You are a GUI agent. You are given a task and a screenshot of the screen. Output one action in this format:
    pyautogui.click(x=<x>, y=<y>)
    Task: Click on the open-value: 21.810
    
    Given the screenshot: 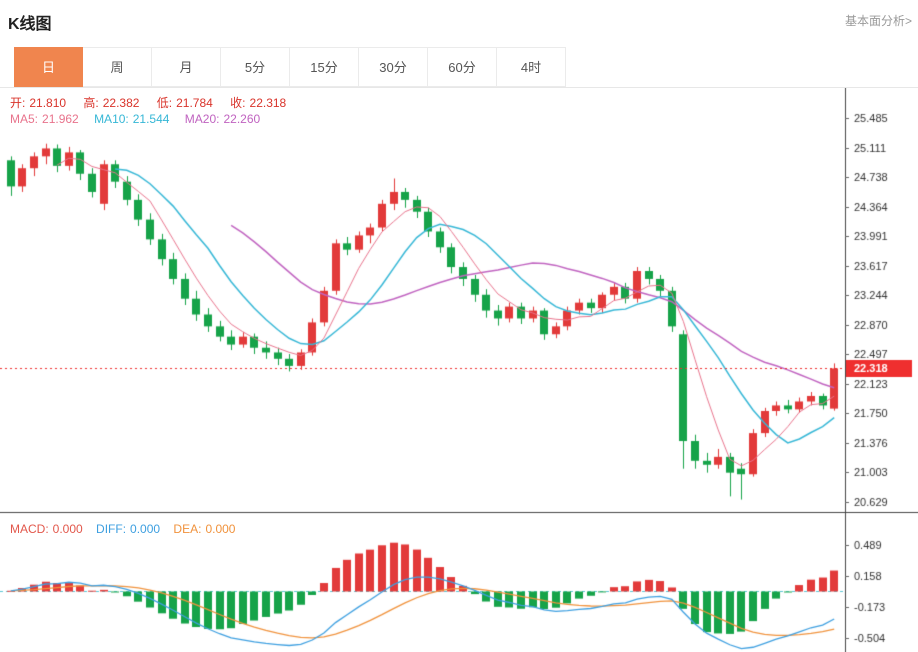 What is the action you would take?
    pyautogui.click(x=48, y=103)
    